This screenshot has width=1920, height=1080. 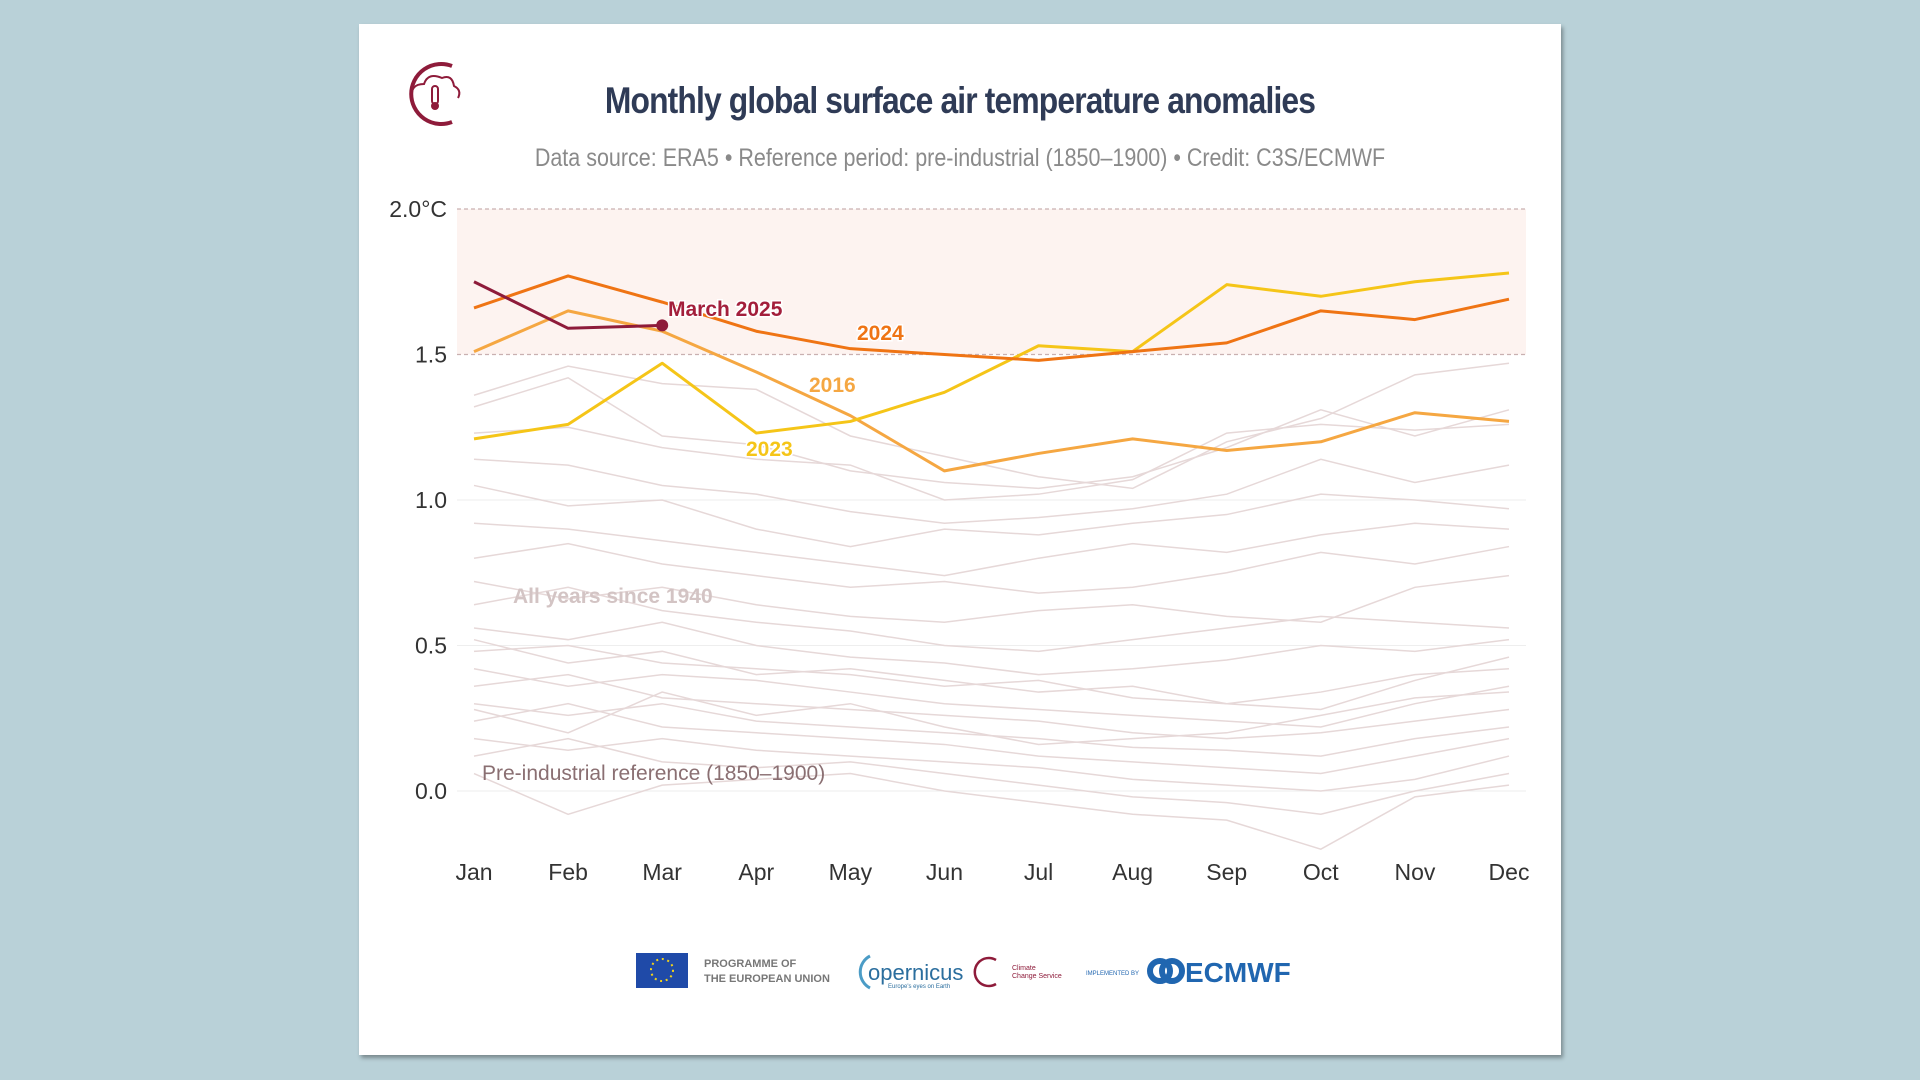 What do you see at coordinates (880, 333) in the screenshot?
I see `label-2024: 2024` at bounding box center [880, 333].